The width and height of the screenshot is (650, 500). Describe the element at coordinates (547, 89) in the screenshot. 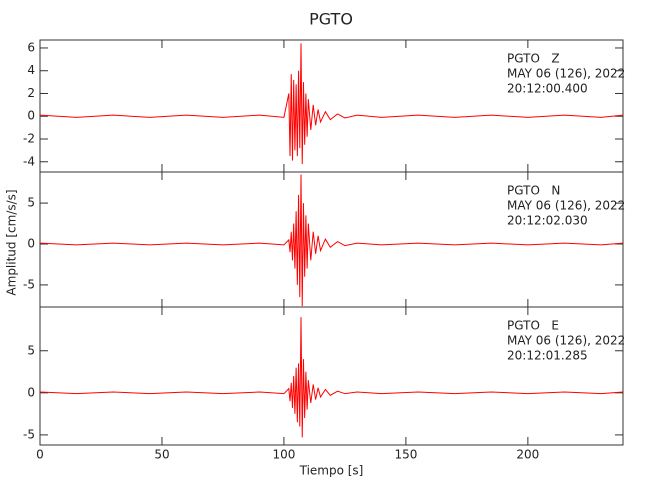

I see `annotation: 20:12:00.400` at that location.